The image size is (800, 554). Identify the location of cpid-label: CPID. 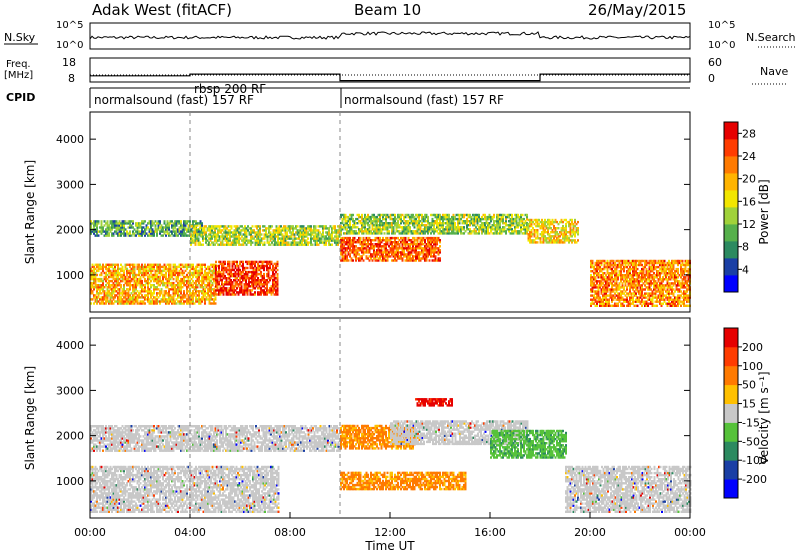
(20, 97).